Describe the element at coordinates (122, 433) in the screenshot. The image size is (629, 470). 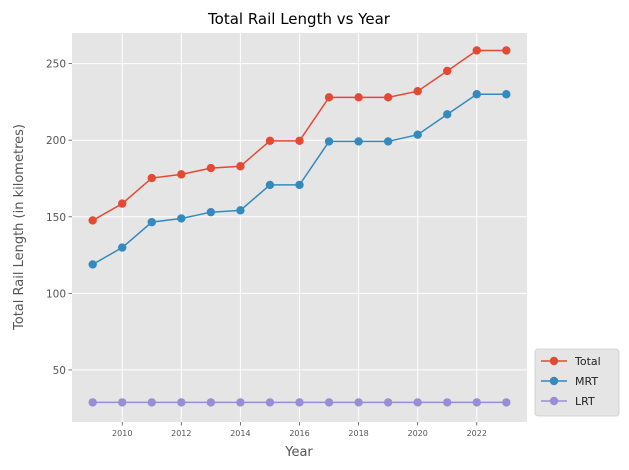
I see `x-tick-label: 2010` at that location.